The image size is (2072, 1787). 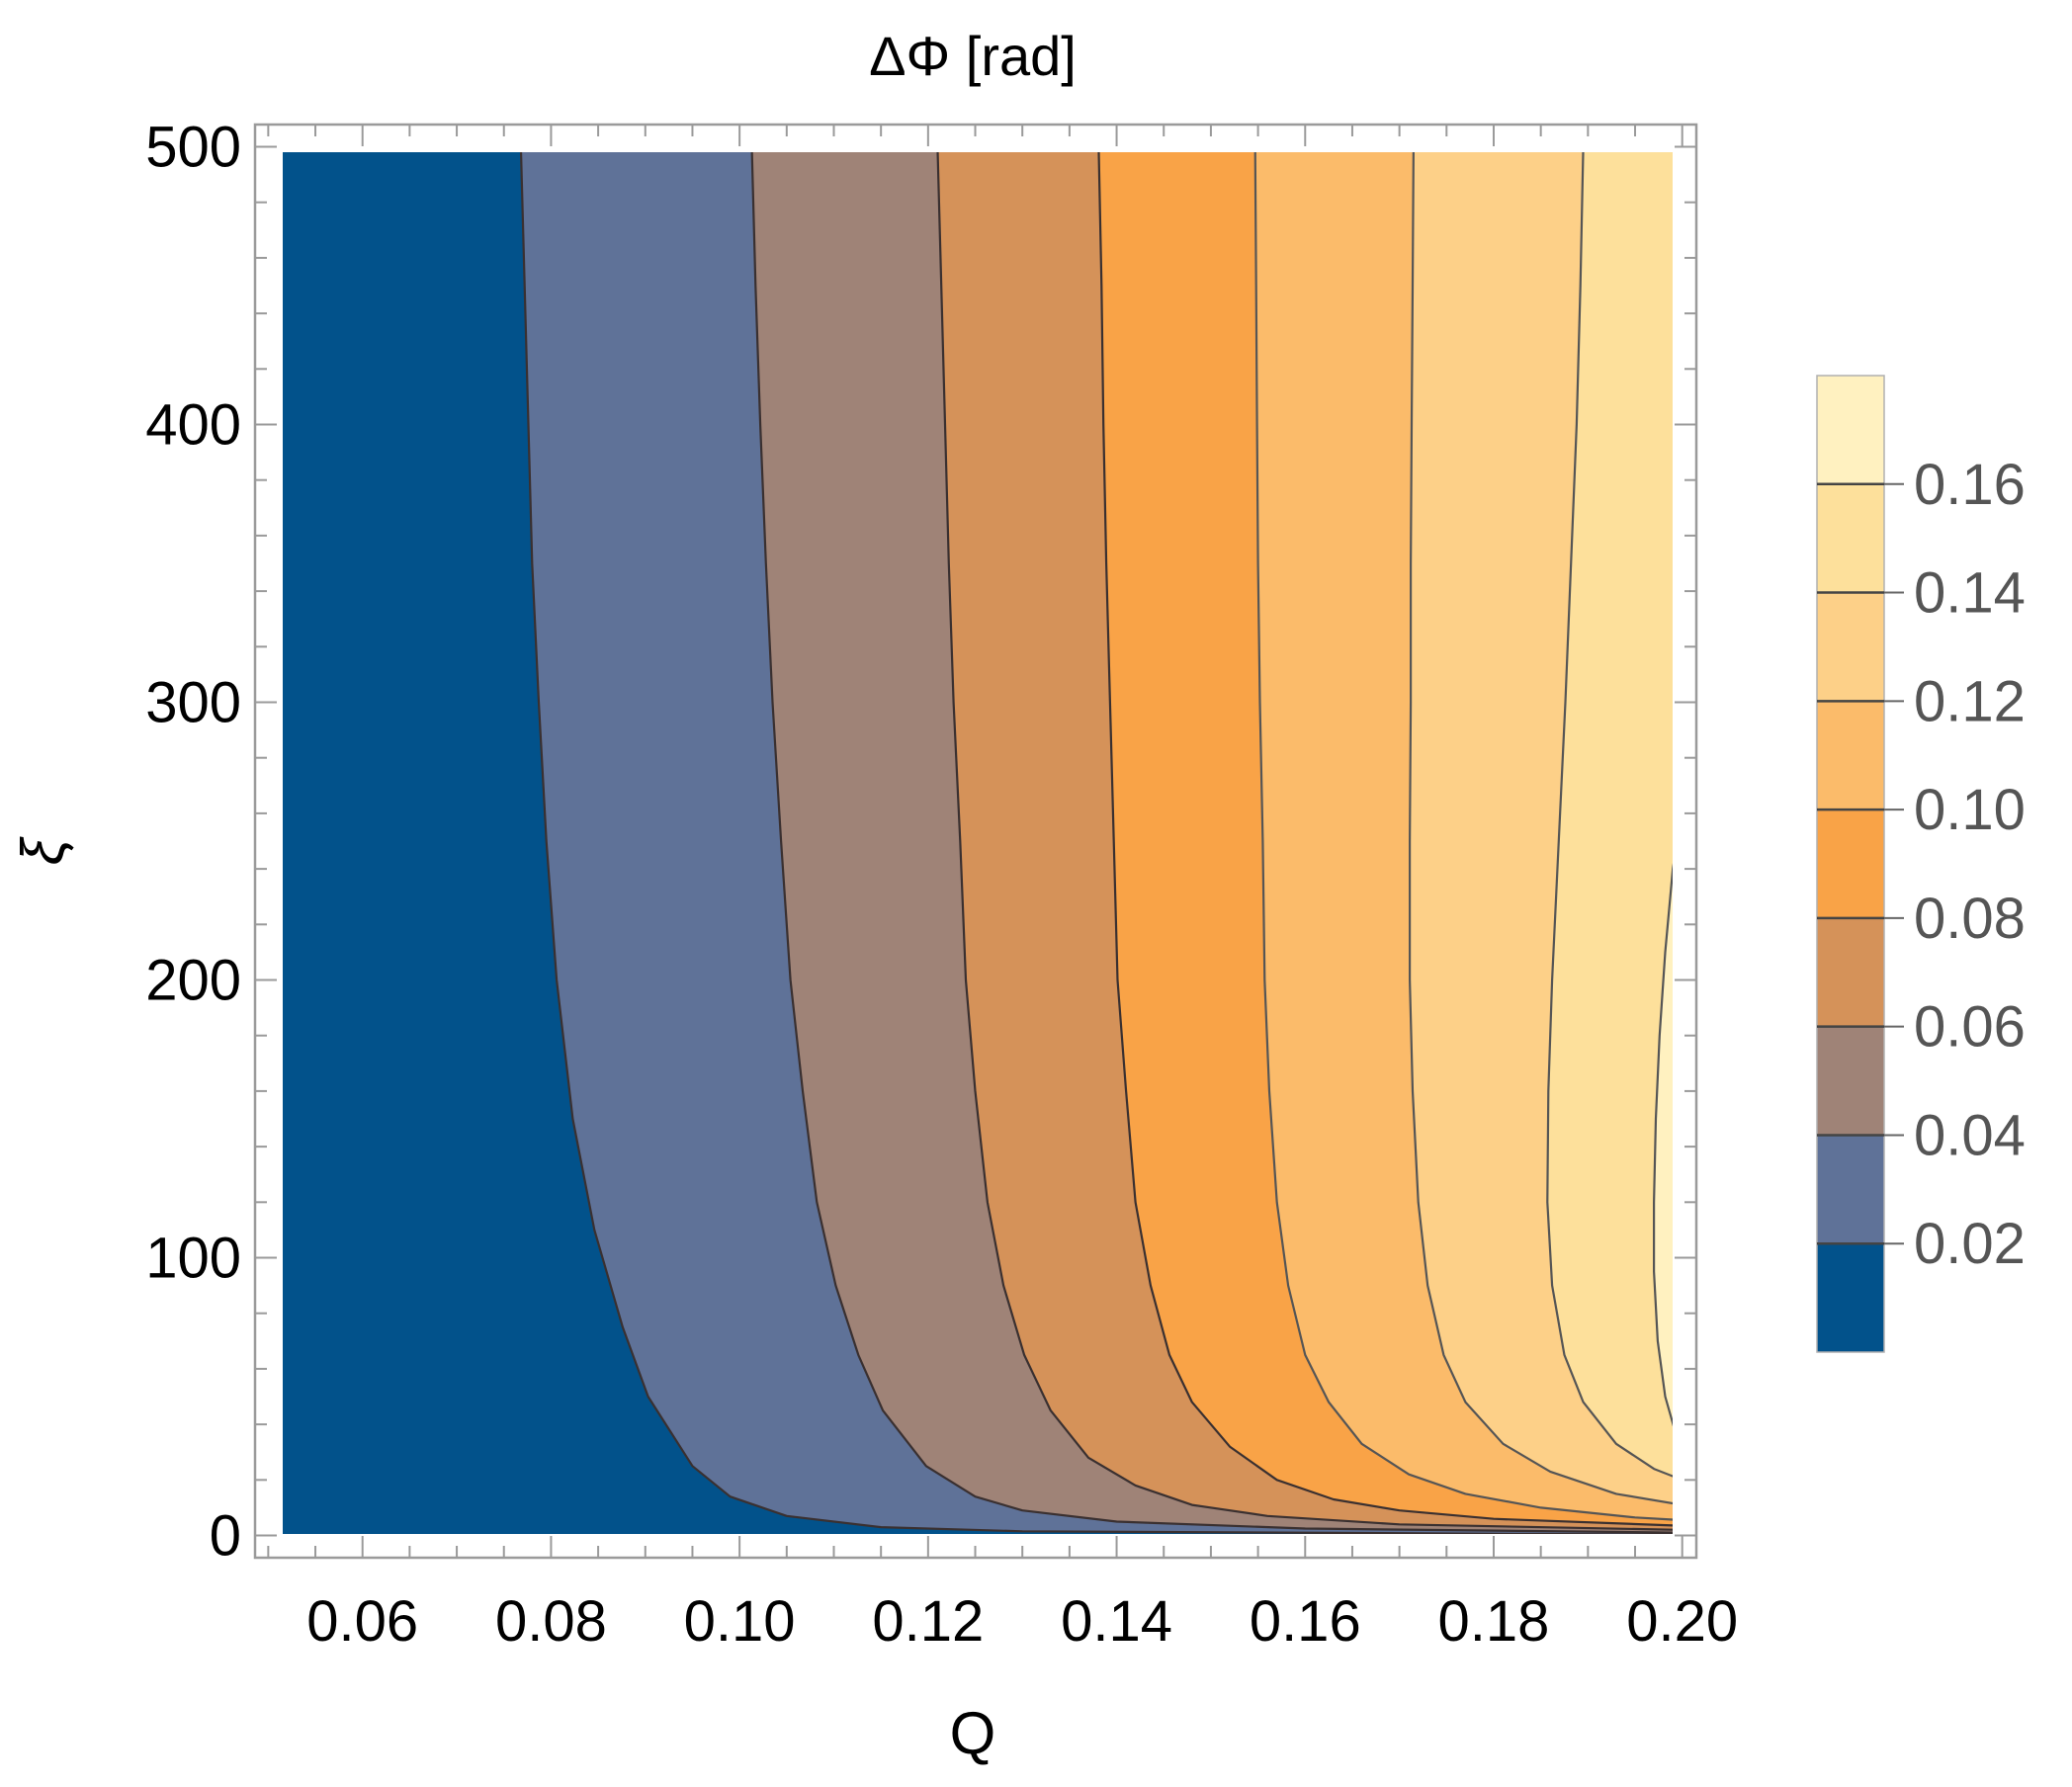 I want to click on x-tick-label: 0.18, so click(x=1494, y=1621).